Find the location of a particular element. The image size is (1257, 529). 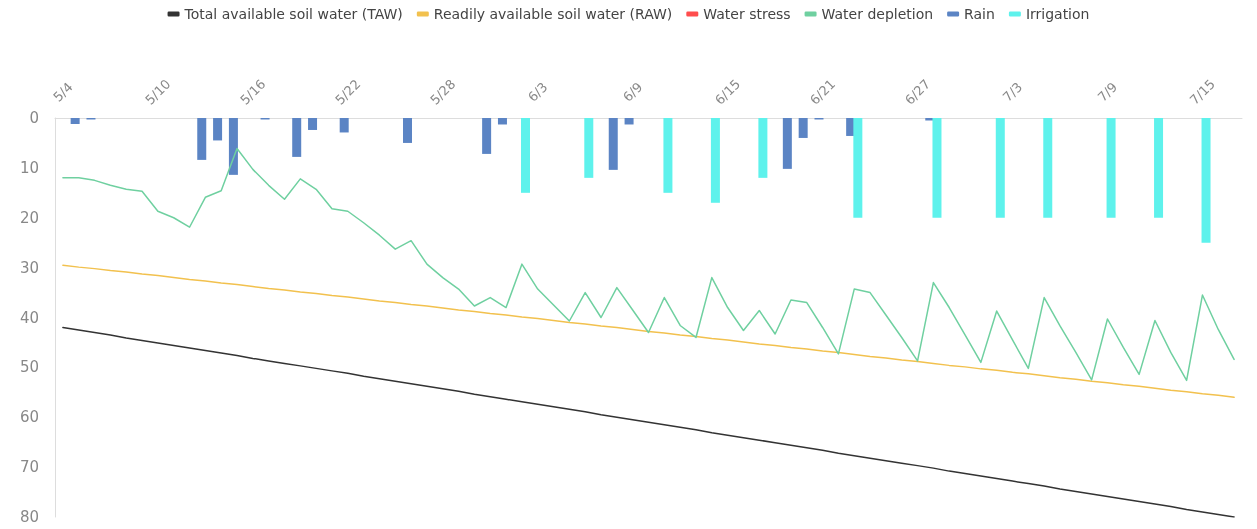

legend-label: Total available soil water (TAW) is located at coordinates (293, 14).